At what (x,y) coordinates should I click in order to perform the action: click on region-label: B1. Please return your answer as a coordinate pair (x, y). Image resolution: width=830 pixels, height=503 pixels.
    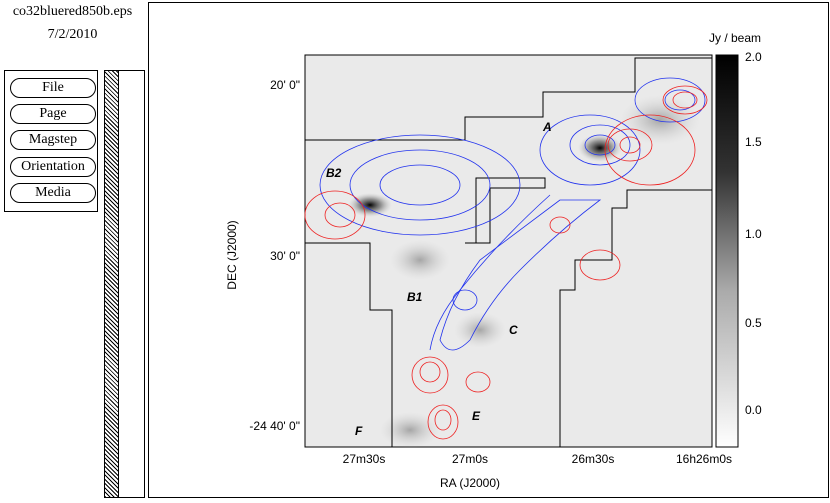
    Looking at the image, I should click on (415, 297).